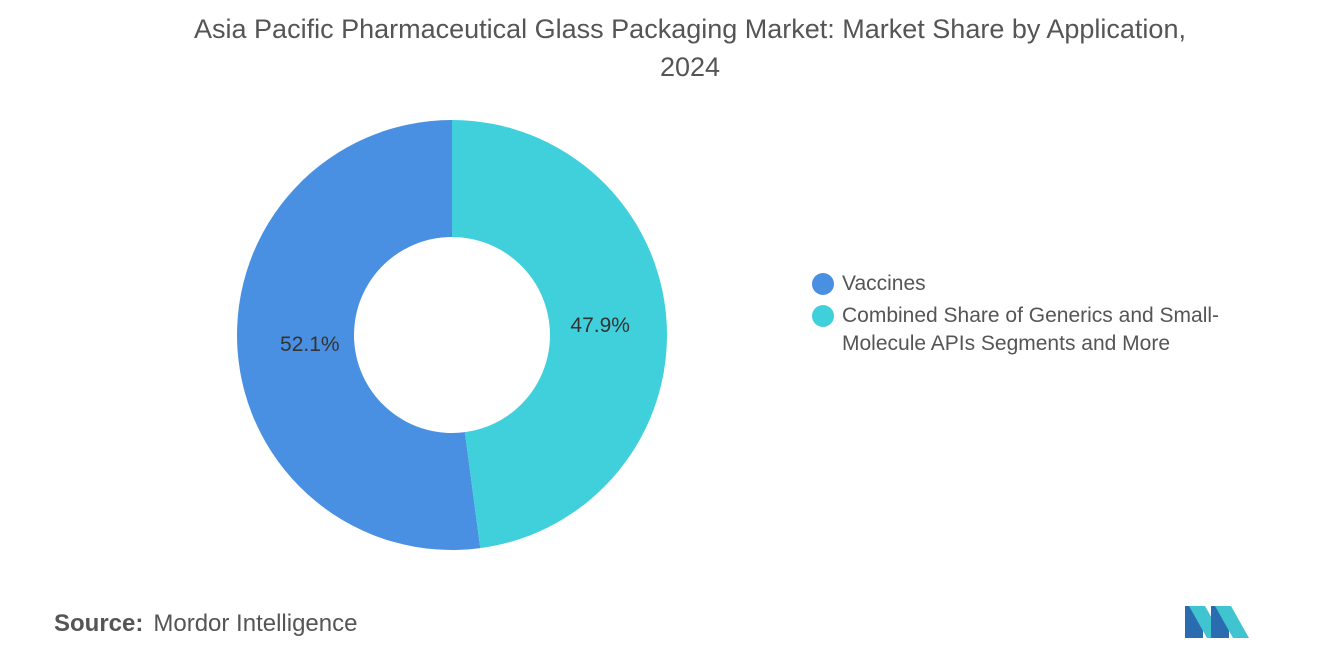 This screenshot has height=665, width=1320. Describe the element at coordinates (1052, 284) in the screenshot. I see `legend-item-vaccines: Vaccines` at that location.